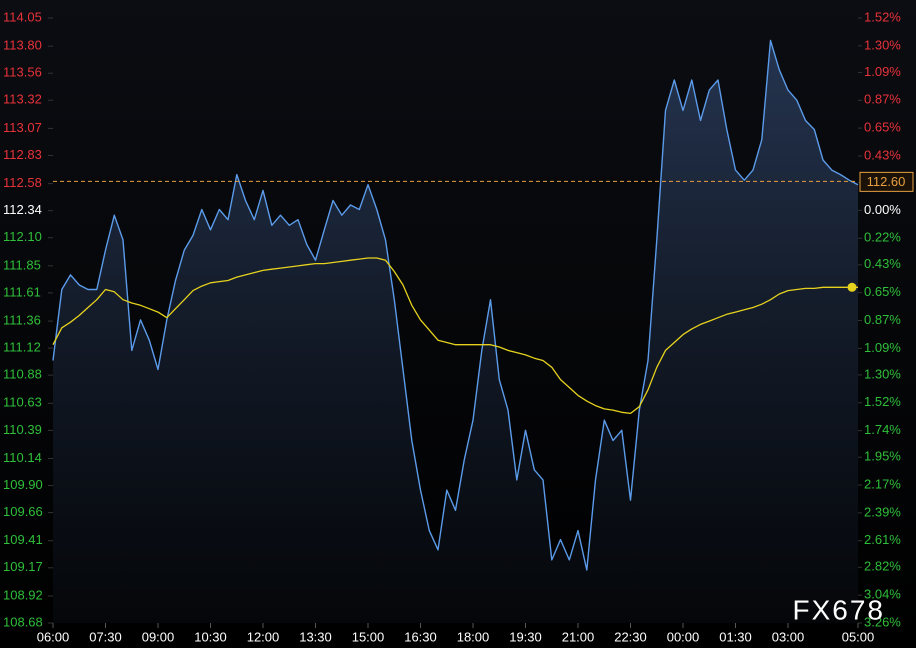  I want to click on x-tick-label: 05:00, so click(858, 636).